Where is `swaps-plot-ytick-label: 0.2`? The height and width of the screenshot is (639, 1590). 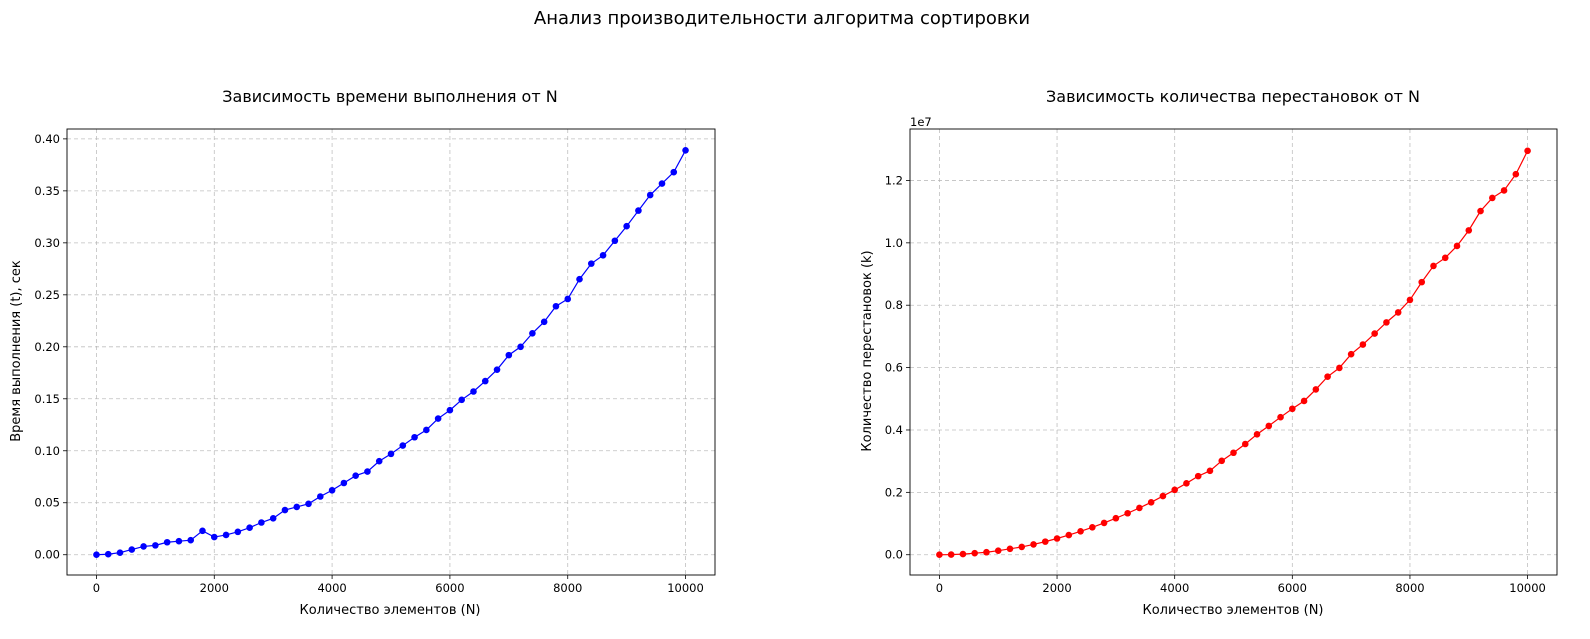
swaps-plot-ytick-label: 0.2 is located at coordinates (894, 492).